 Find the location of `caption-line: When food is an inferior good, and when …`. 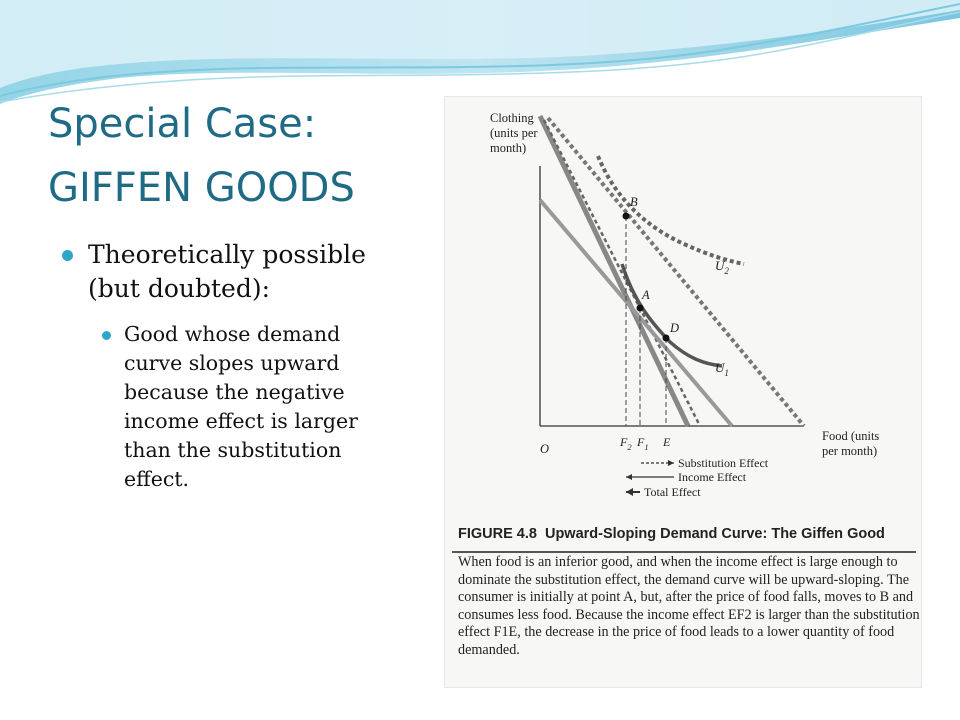

caption-line: When food is an inferior good, and when … is located at coordinates (678, 562).